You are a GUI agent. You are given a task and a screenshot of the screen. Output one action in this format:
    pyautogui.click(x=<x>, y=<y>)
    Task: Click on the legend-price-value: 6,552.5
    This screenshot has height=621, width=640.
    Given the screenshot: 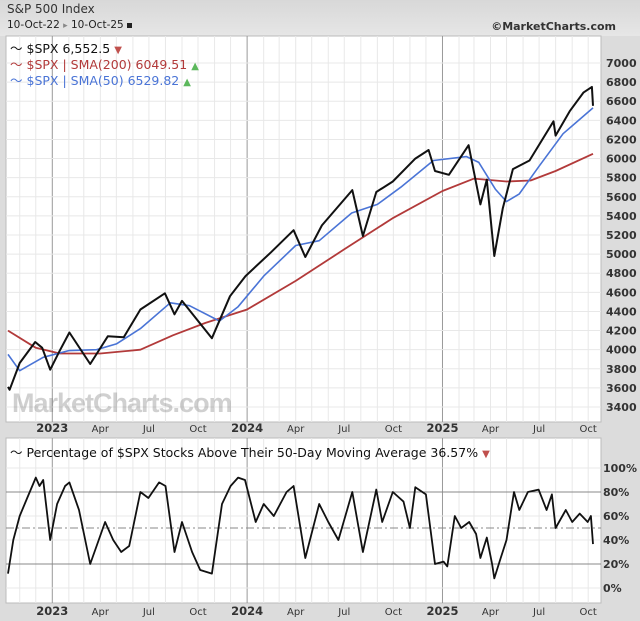 What is the action you would take?
    pyautogui.click(x=86, y=48)
    